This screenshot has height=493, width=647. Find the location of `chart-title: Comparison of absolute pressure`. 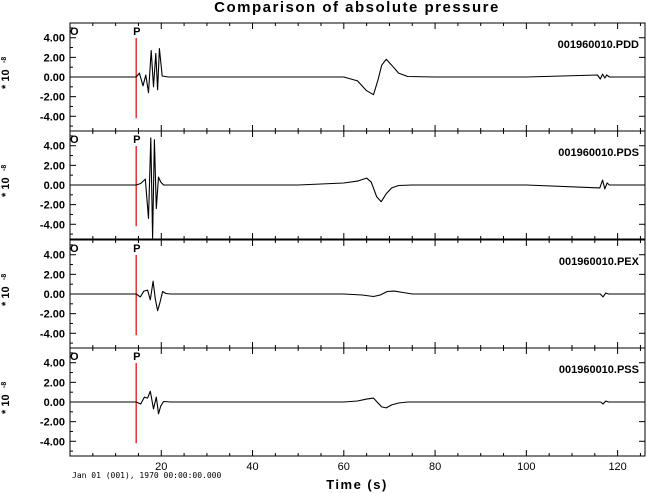

chart-title: Comparison of absolute pressure is located at coordinates (357, 8).